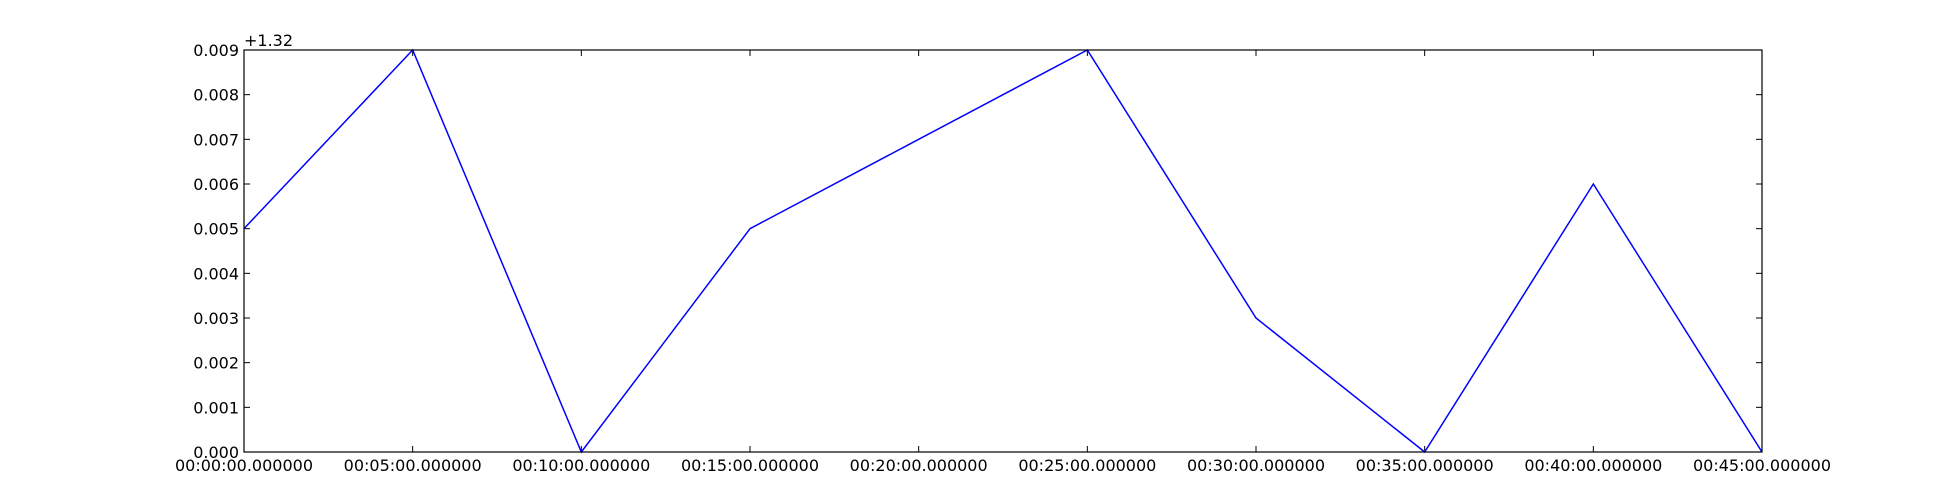  I want to click on x-tick-label: 00:10:00.000000, so click(581, 465).